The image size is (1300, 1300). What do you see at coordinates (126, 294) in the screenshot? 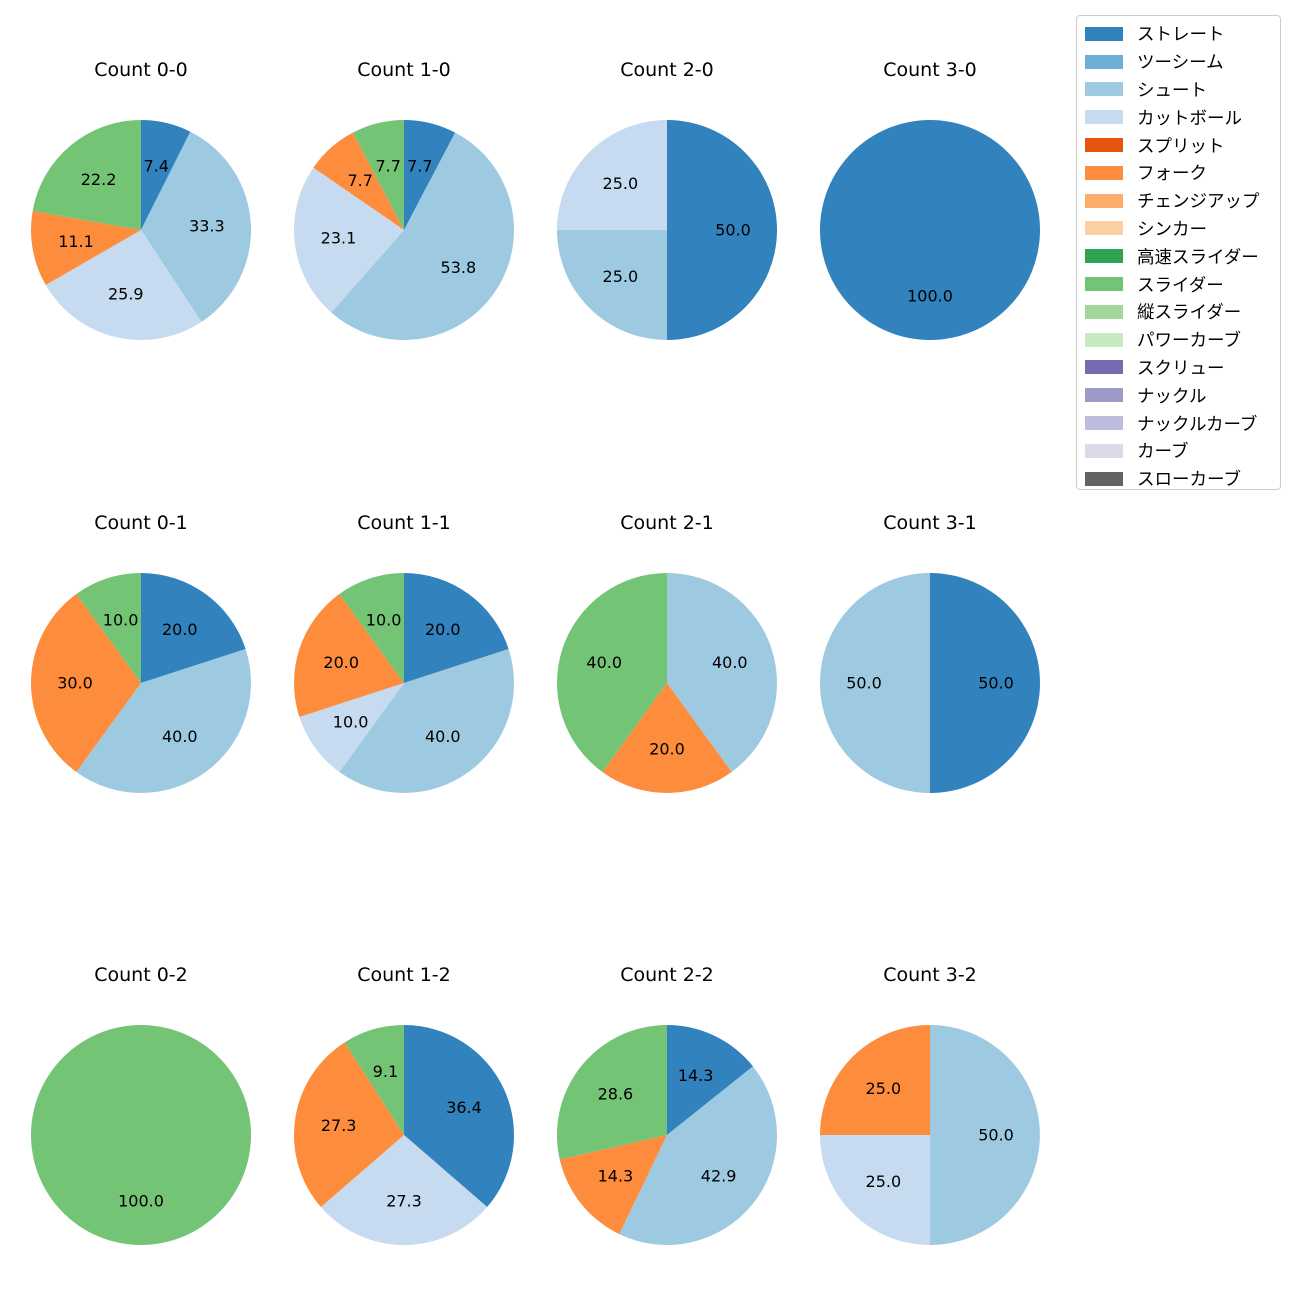
I see `slice-label: 25.9` at bounding box center [126, 294].